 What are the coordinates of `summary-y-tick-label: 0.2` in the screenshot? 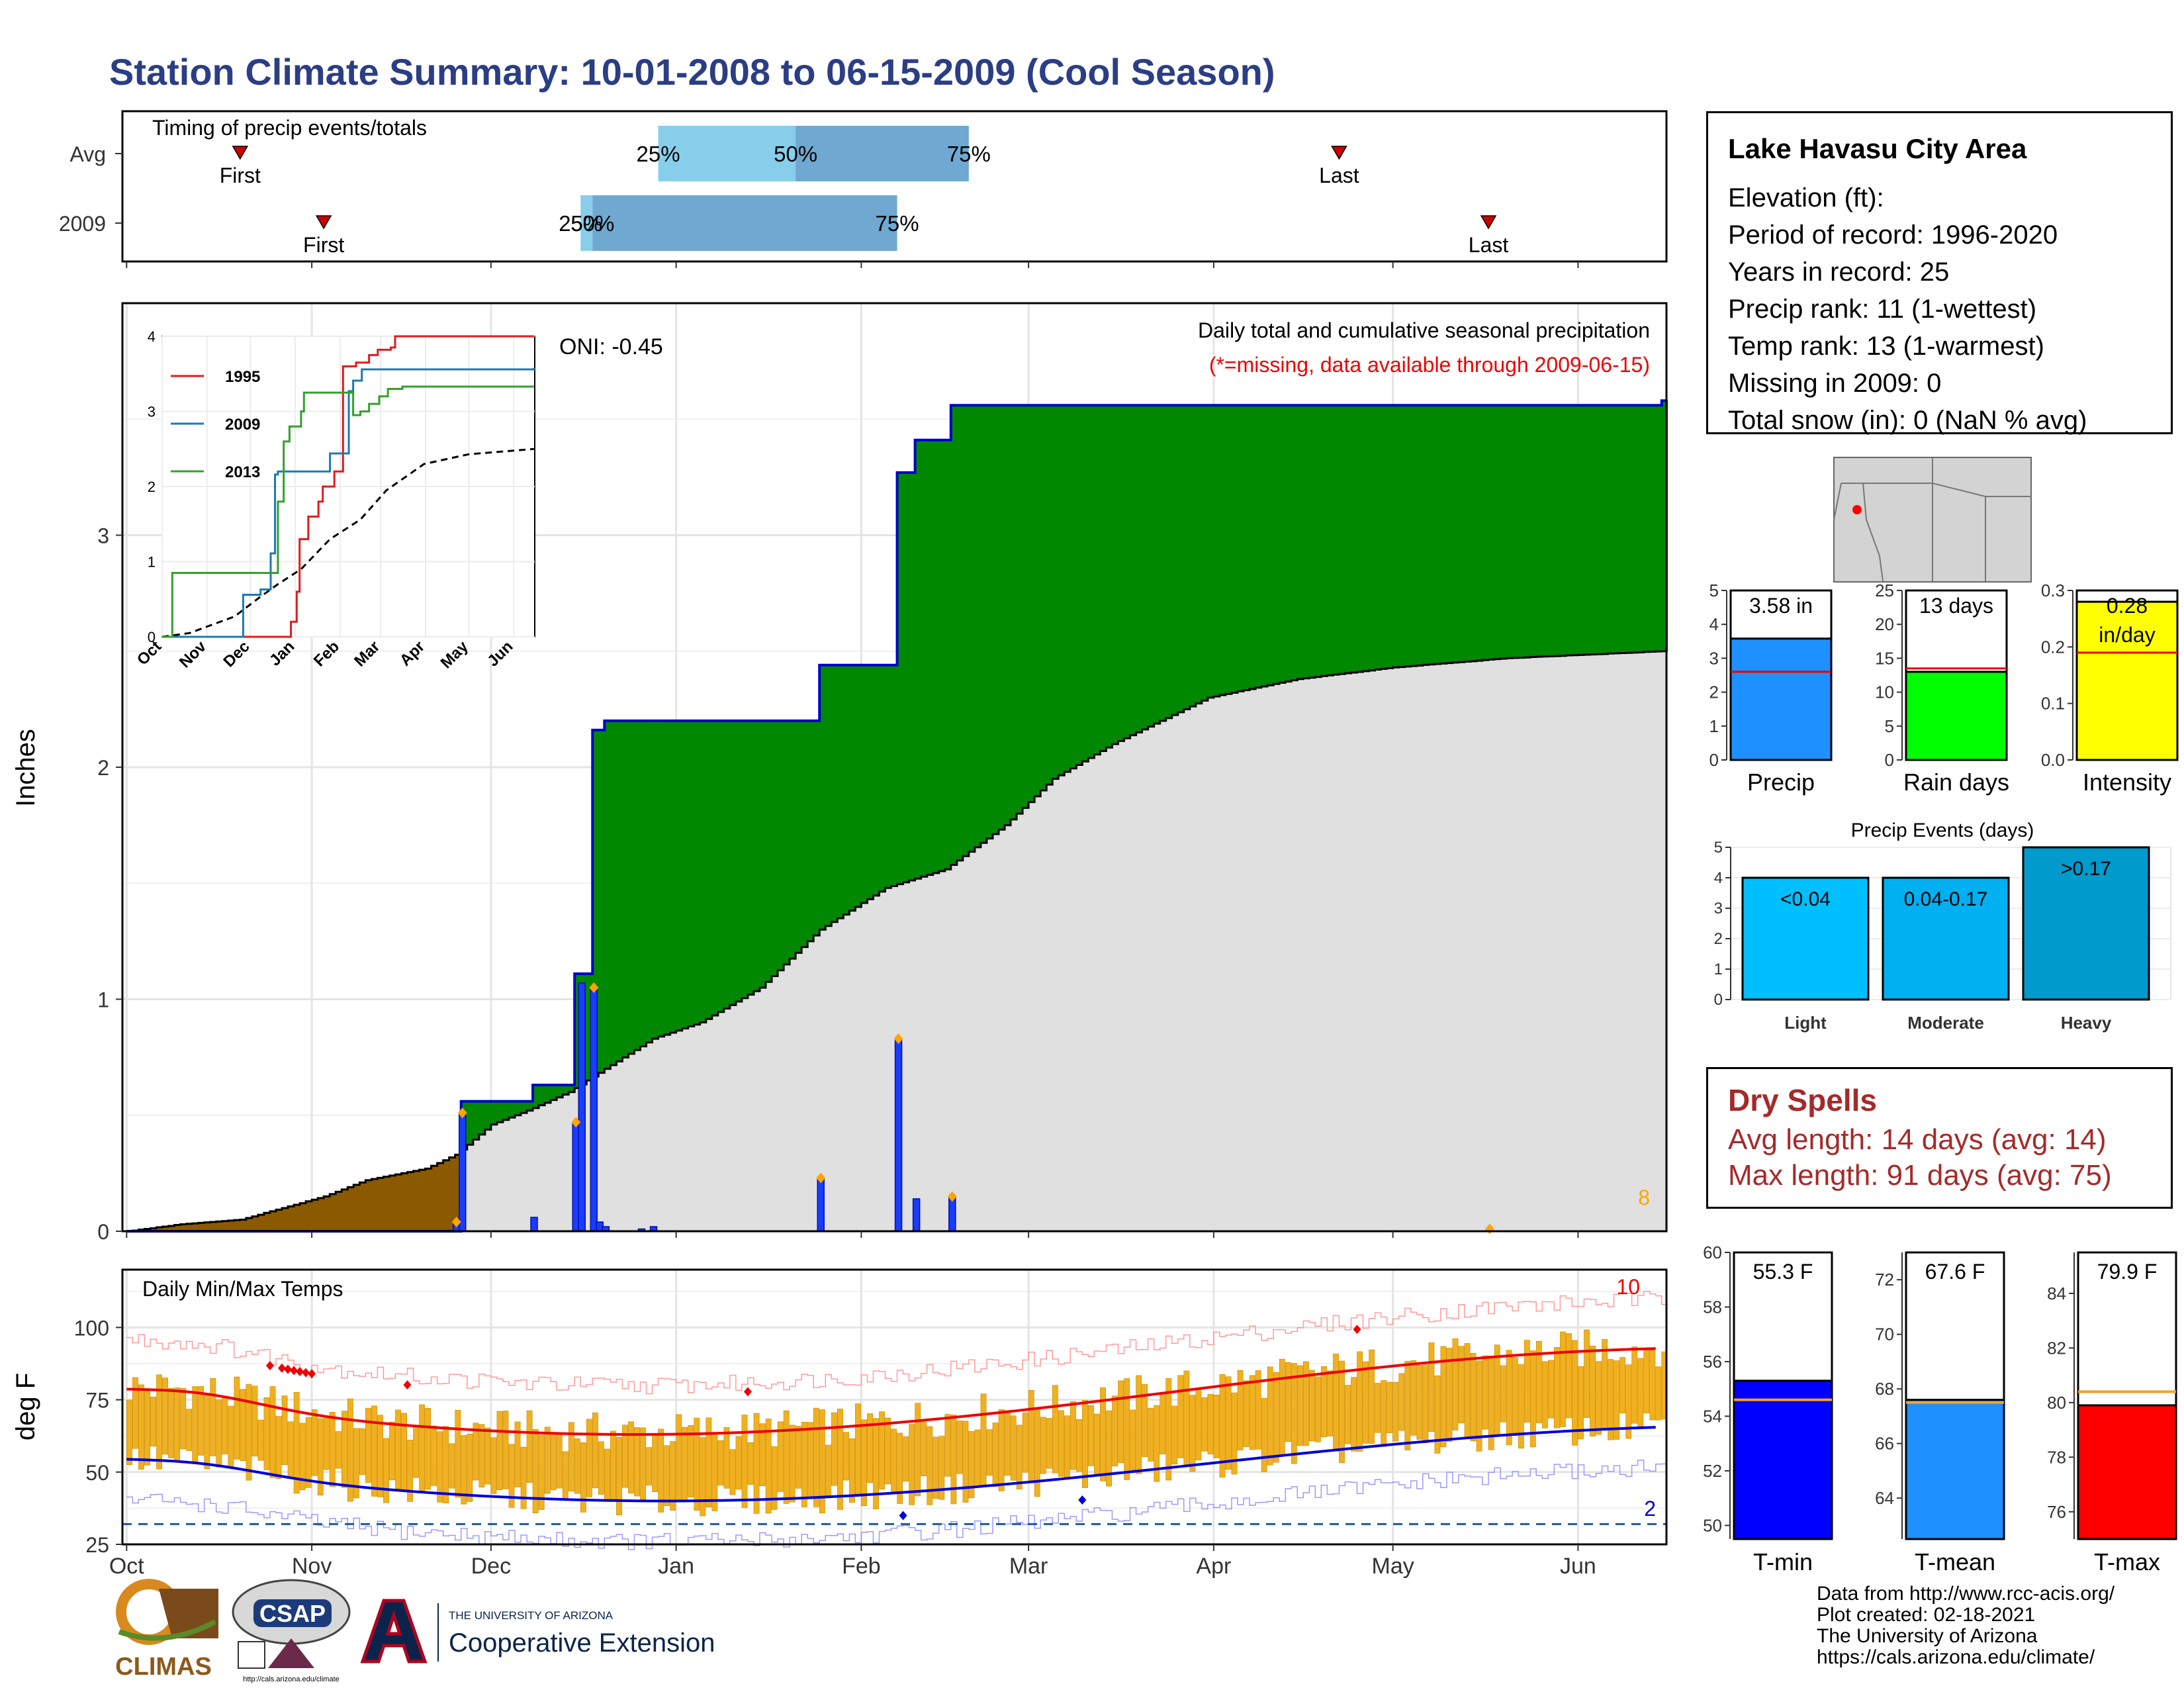 It's located at (2053, 647).